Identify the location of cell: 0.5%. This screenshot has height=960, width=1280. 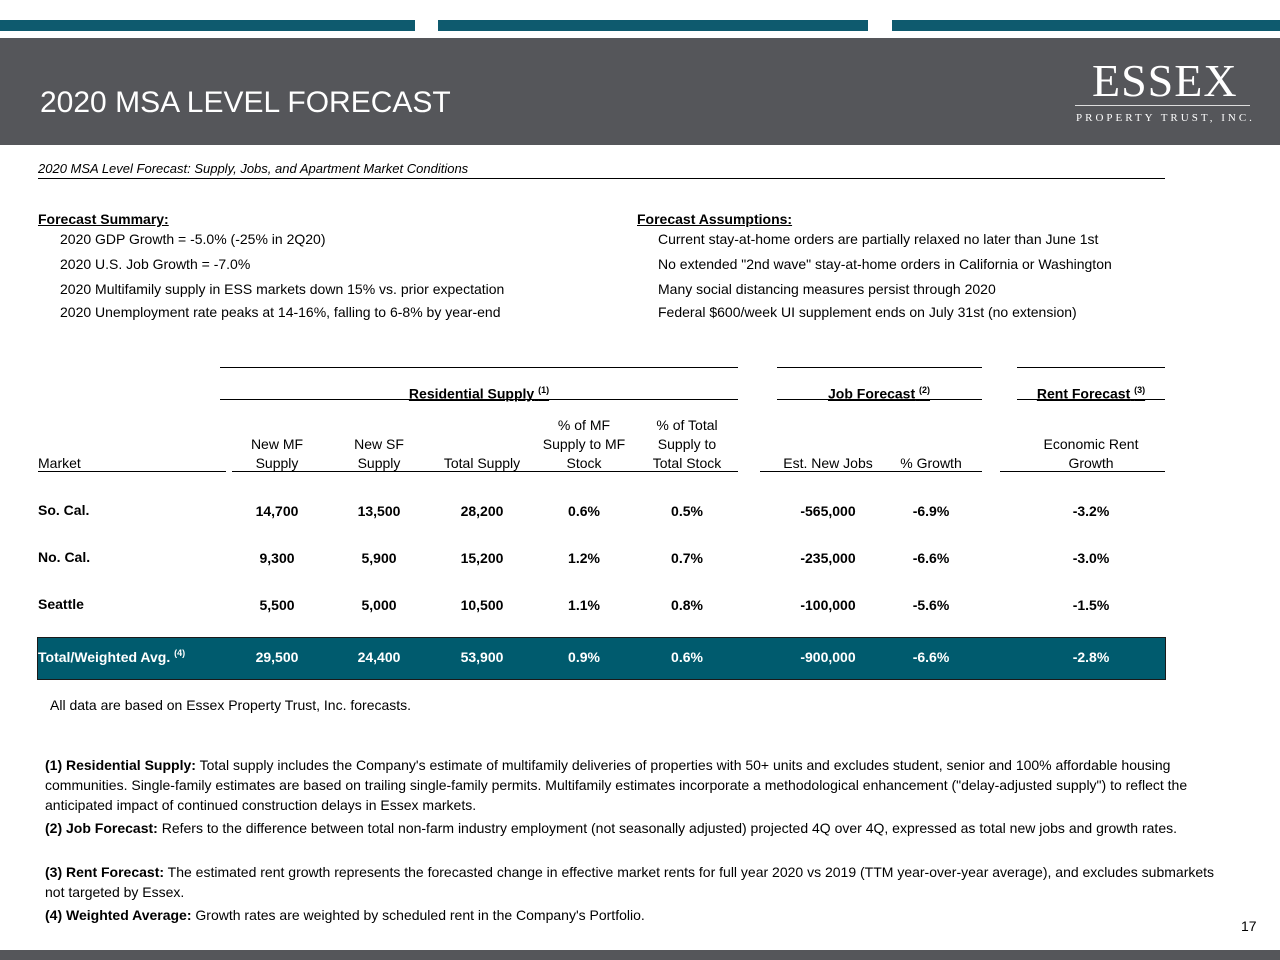
(687, 511).